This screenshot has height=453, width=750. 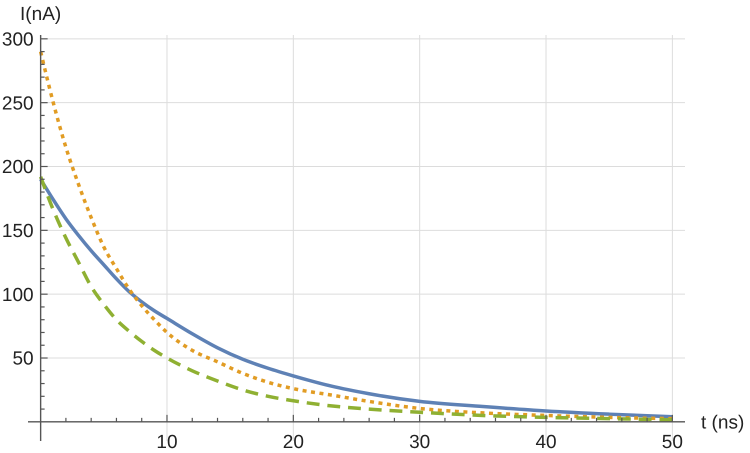 I want to click on y-tick-label: 250, so click(x=18, y=103).